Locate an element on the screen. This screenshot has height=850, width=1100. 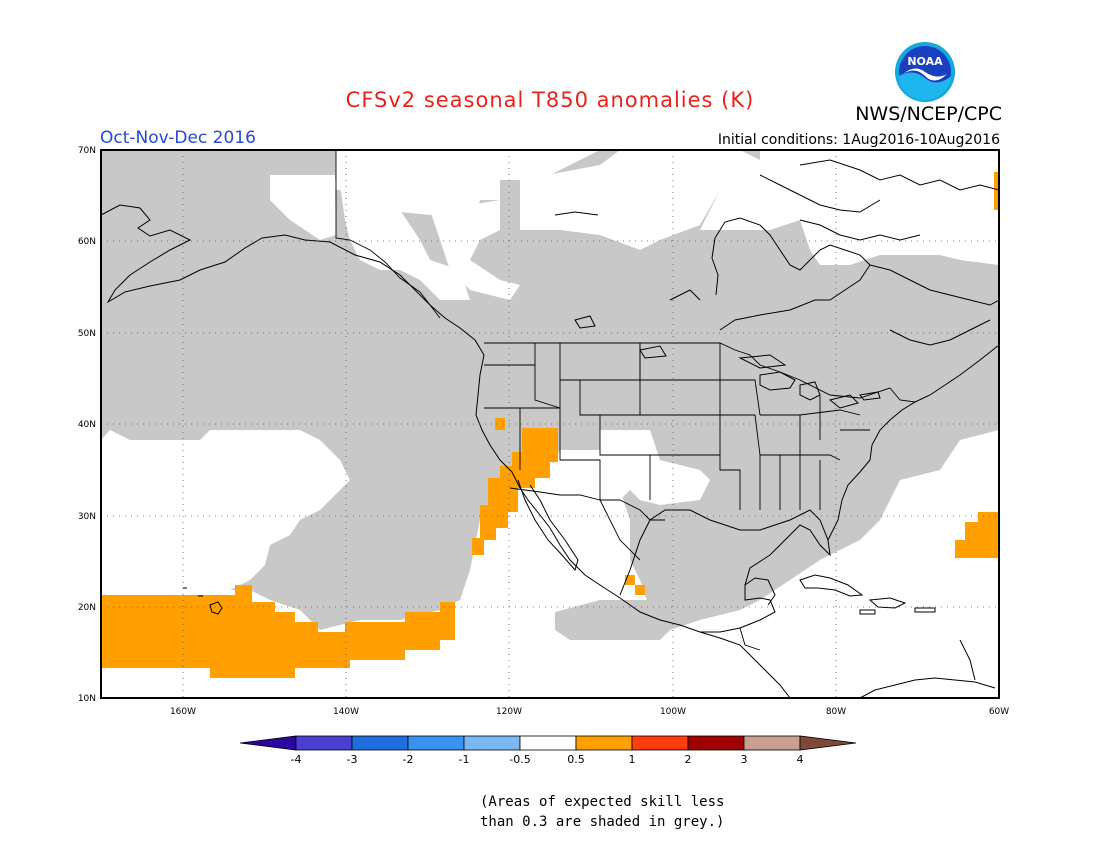
lat-label: 30N is located at coordinates (87, 517).